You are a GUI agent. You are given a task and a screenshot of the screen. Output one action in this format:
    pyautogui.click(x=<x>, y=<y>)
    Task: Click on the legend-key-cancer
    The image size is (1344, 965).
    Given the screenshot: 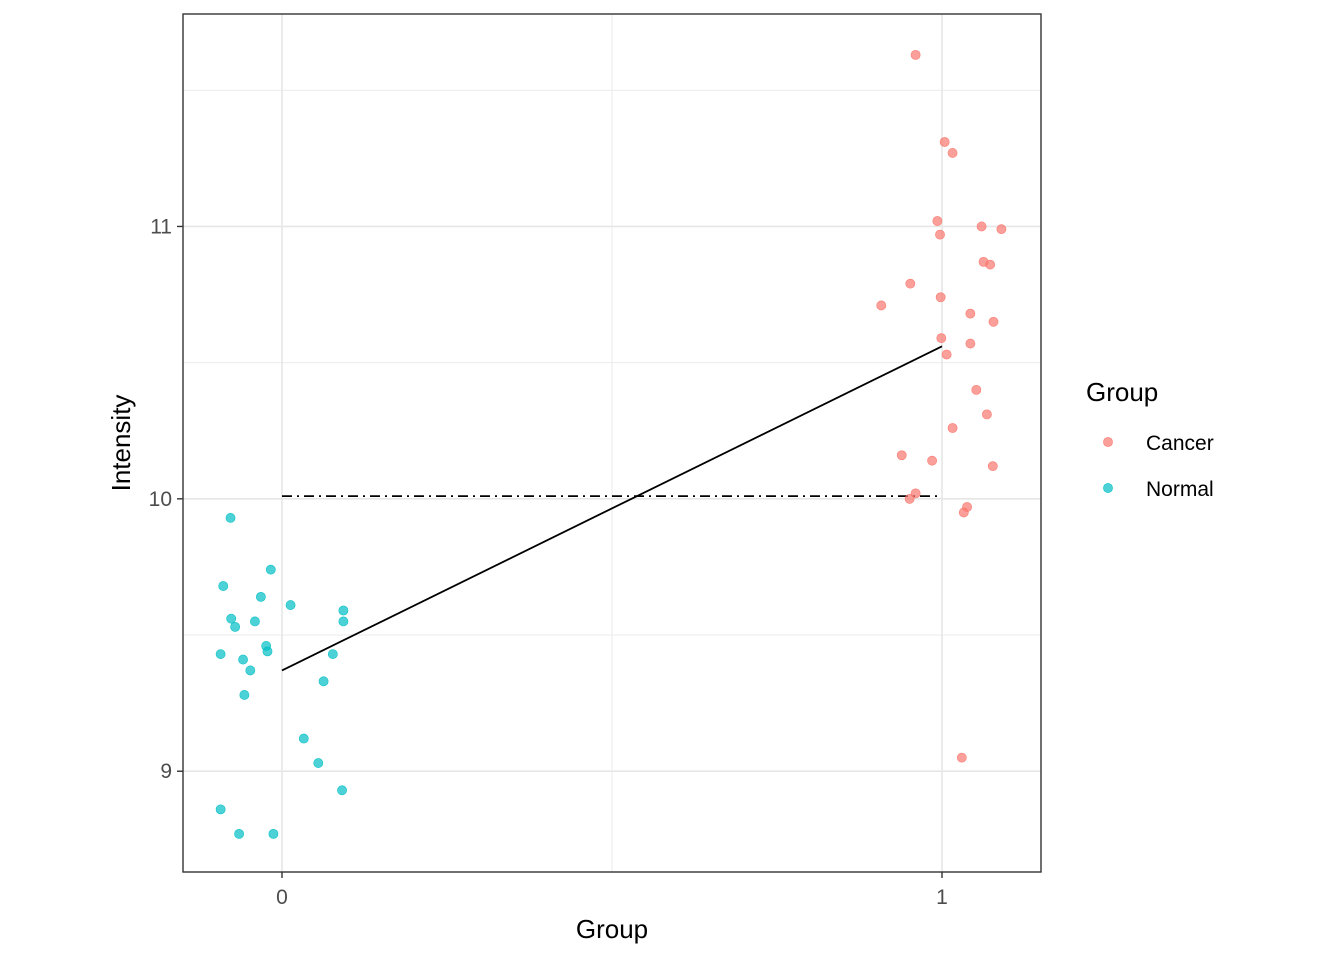 What is the action you would take?
    pyautogui.click(x=1108, y=442)
    